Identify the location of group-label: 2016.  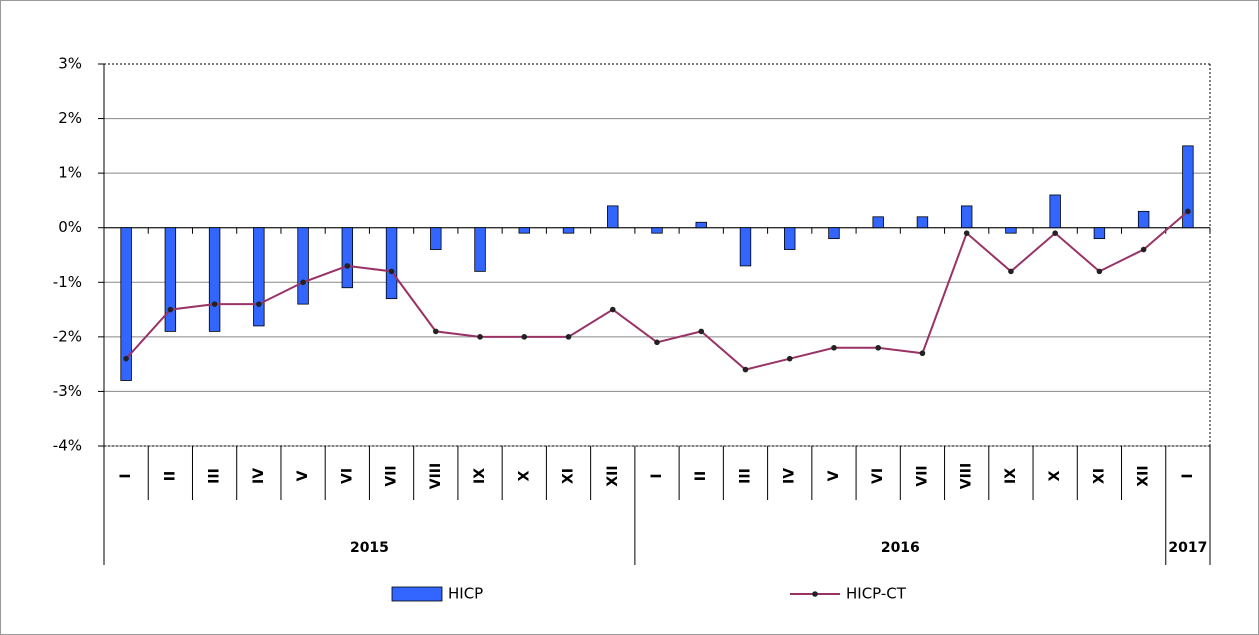
(900, 548).